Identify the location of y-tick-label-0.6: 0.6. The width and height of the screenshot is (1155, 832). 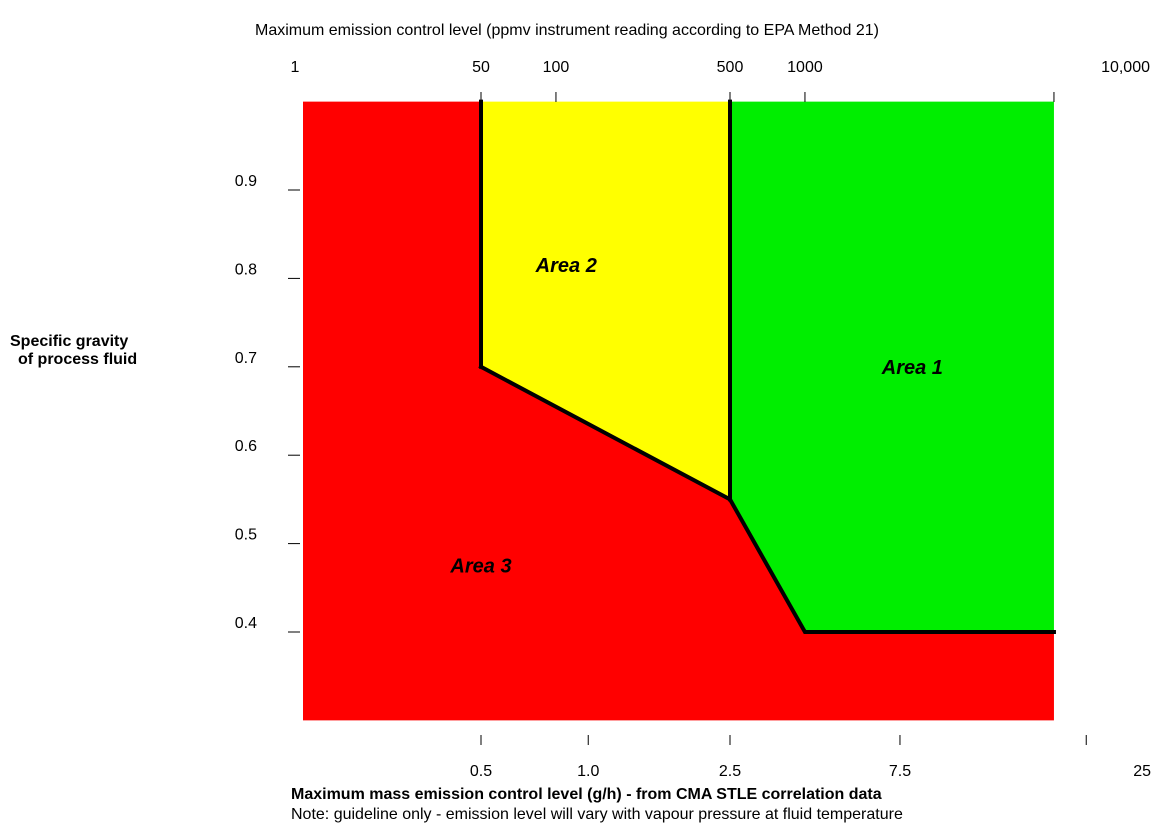
(246, 446).